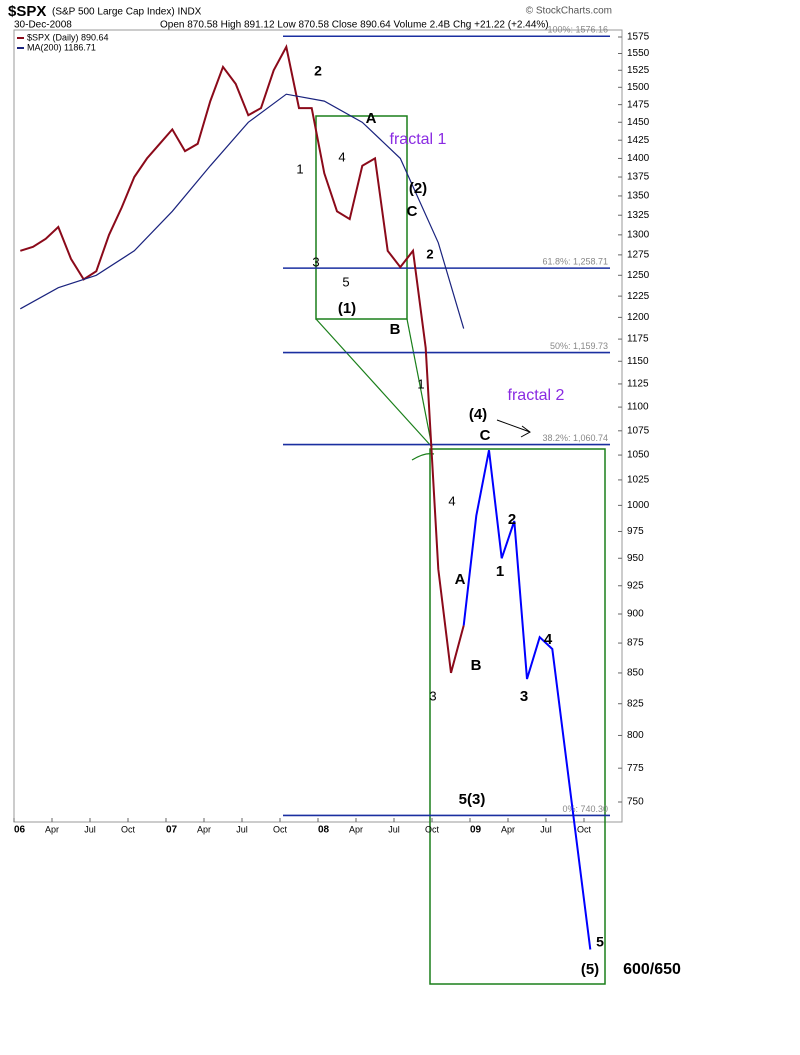 This screenshot has width=800, height=1055. I want to click on y-tick-label: 1150, so click(638, 361).